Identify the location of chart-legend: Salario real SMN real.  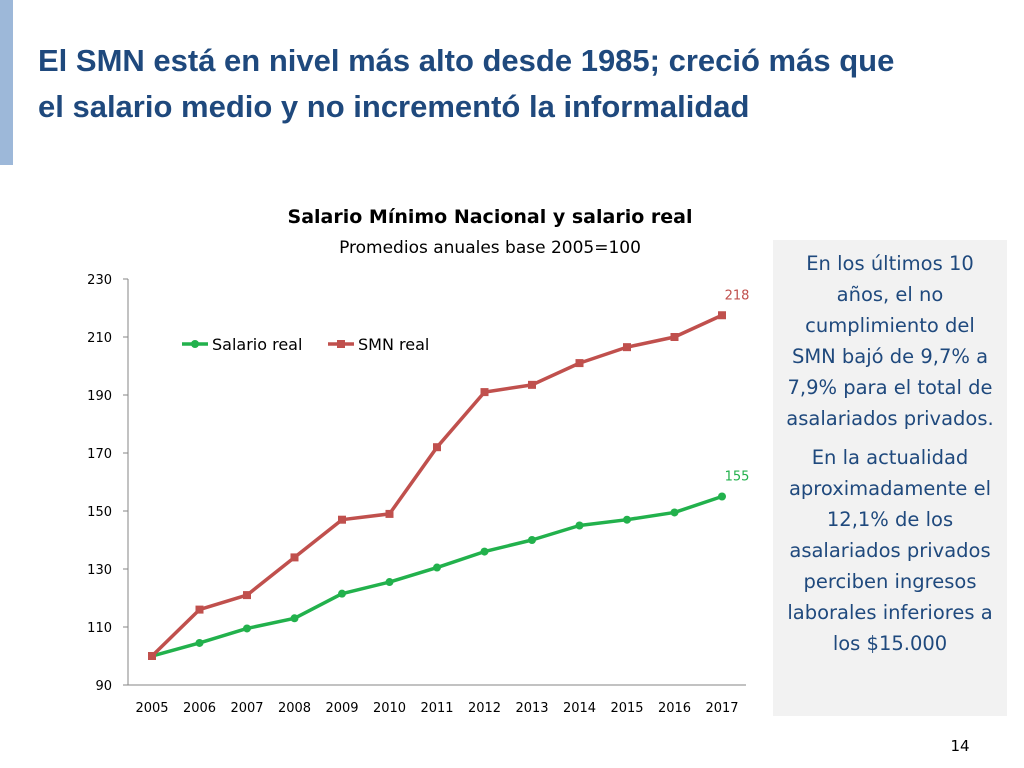
(305, 344).